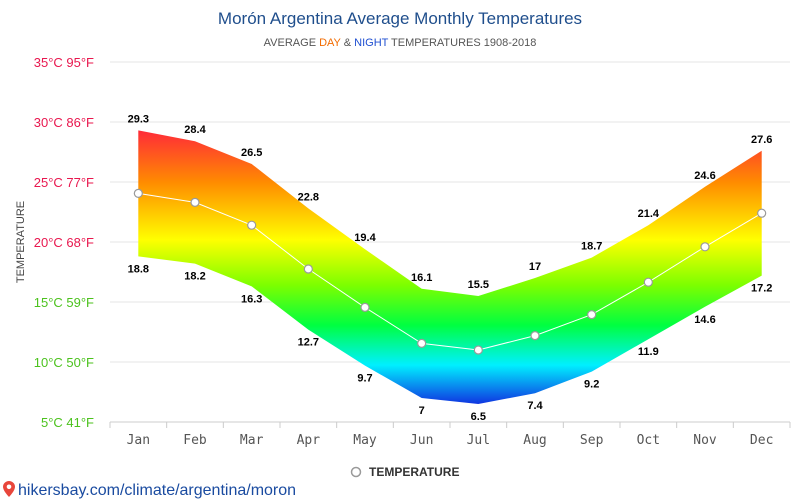 The image size is (800, 500). What do you see at coordinates (414, 472) in the screenshot?
I see `legend-label: TEMPERATURE` at bounding box center [414, 472].